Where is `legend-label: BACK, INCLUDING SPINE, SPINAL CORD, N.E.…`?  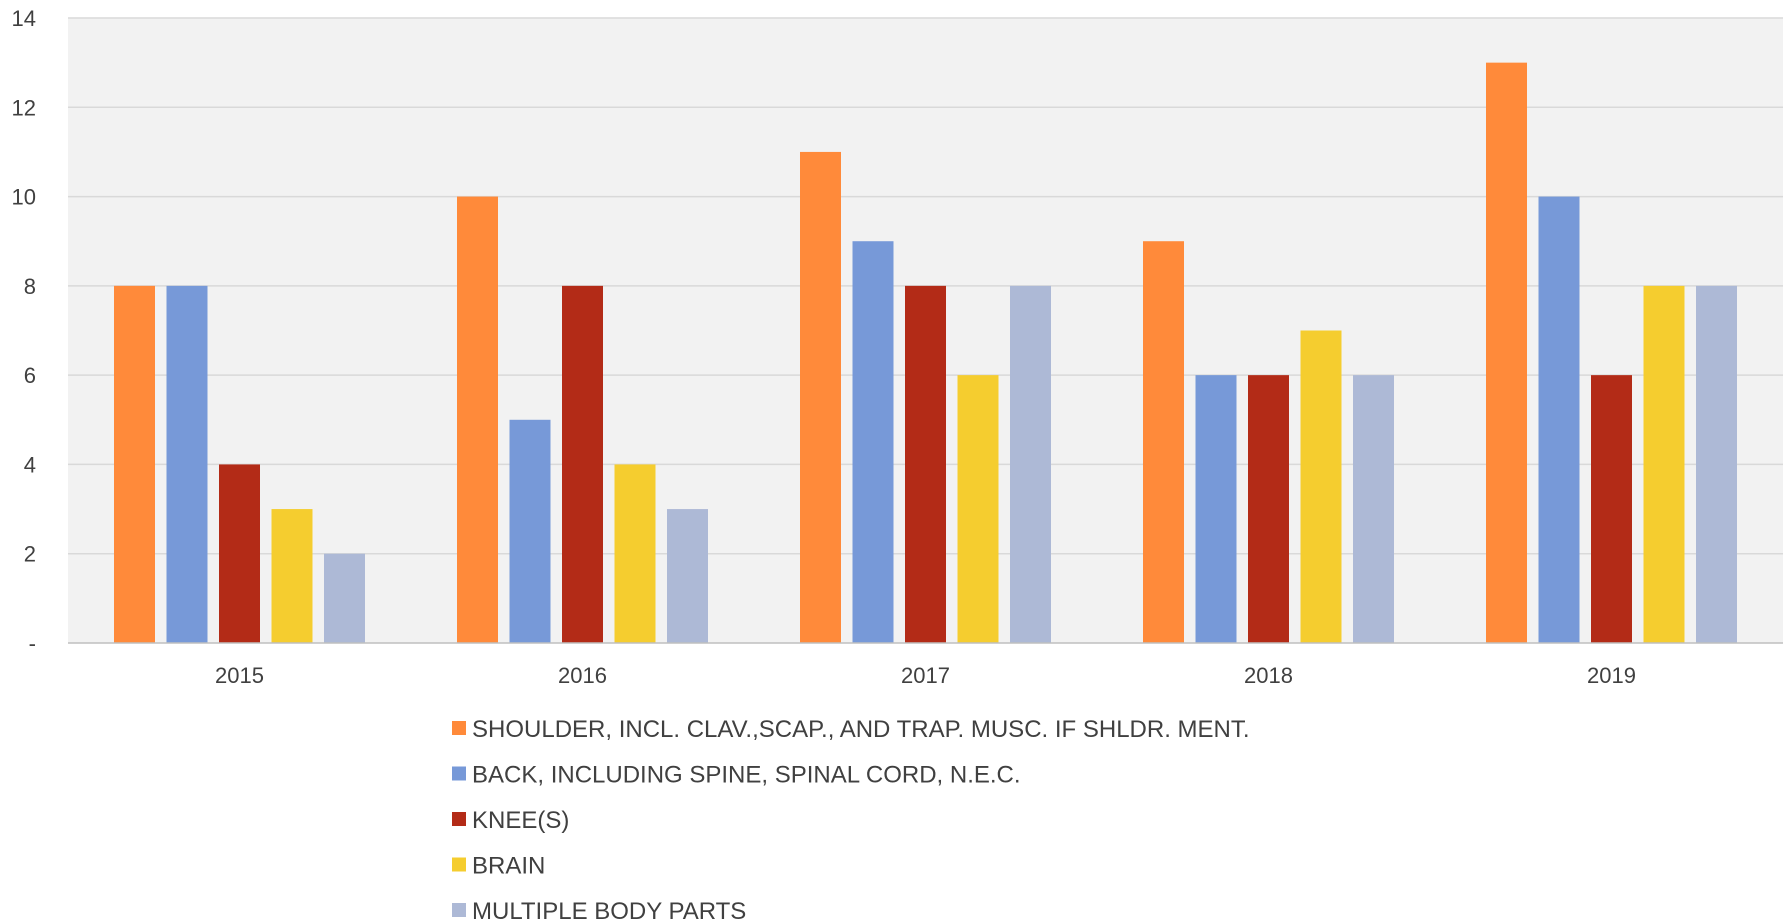 legend-label: BACK, INCLUDING SPINE, SPINAL CORD, N.E.… is located at coordinates (746, 775).